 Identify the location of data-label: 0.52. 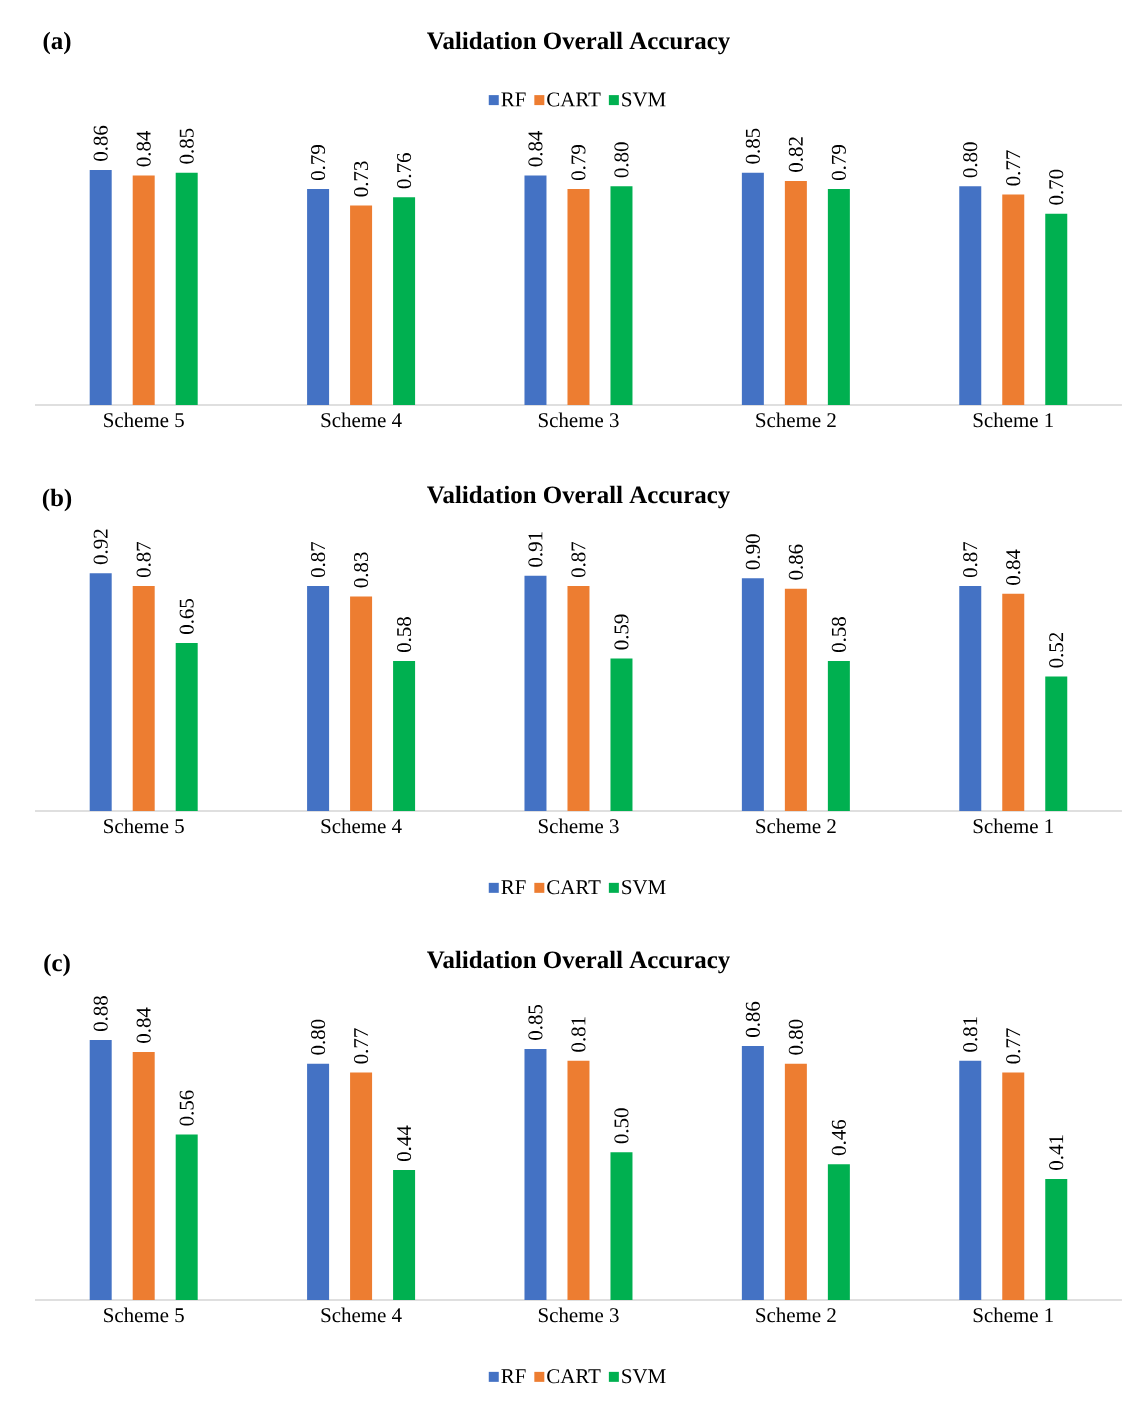
(1056, 650).